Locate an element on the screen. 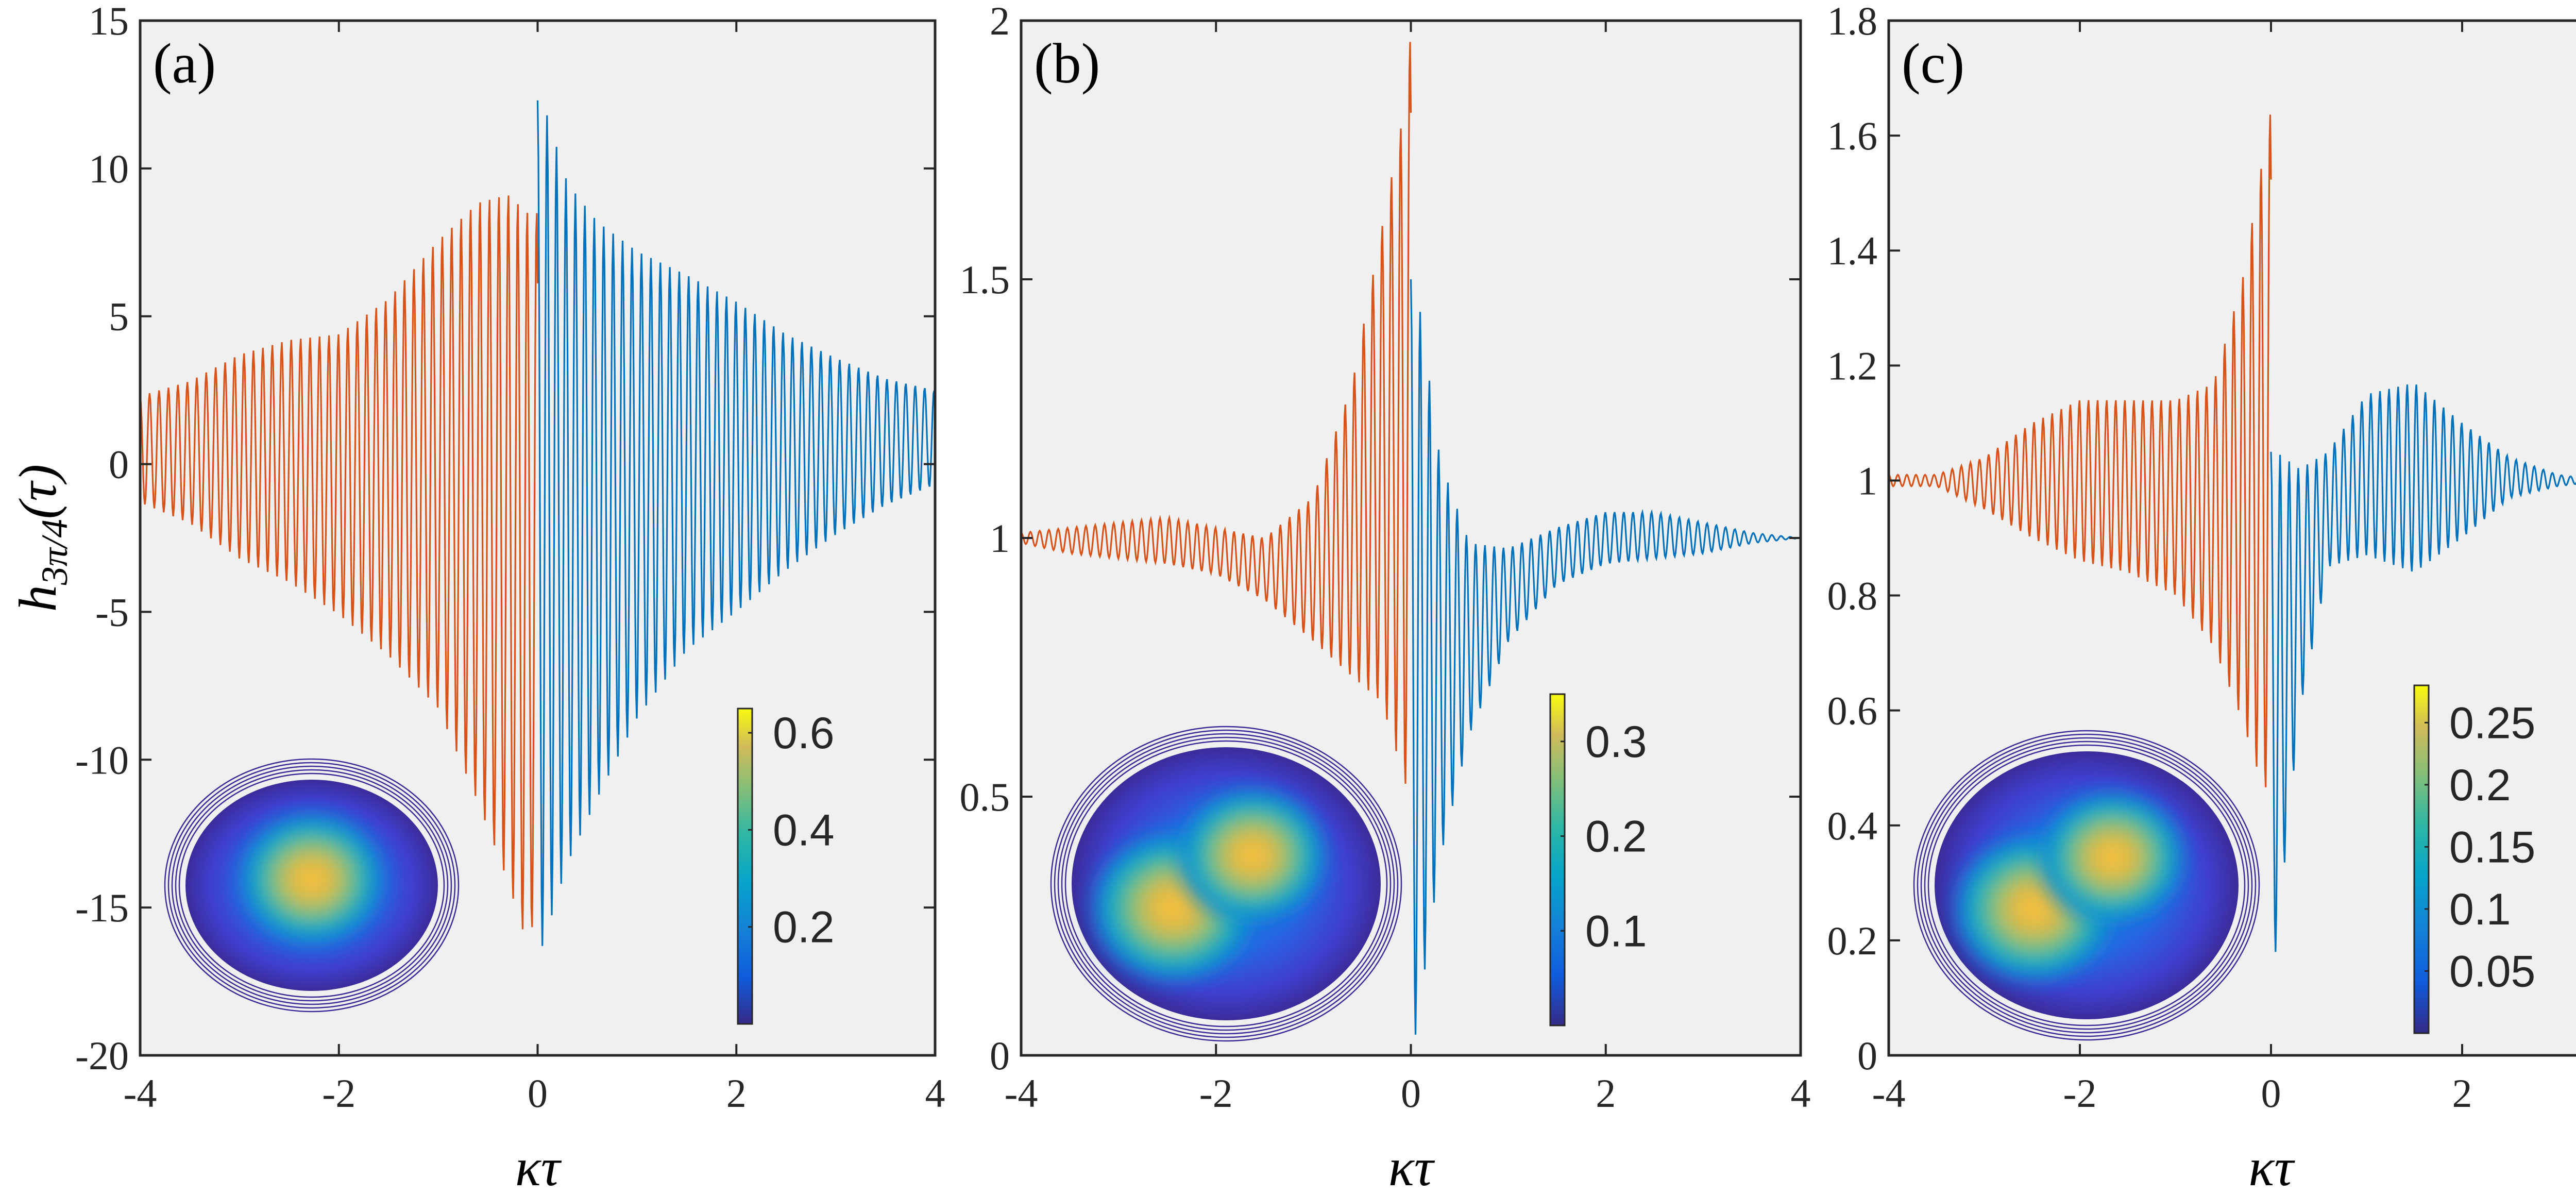  panel-label: (b) is located at coordinates (1067, 63).